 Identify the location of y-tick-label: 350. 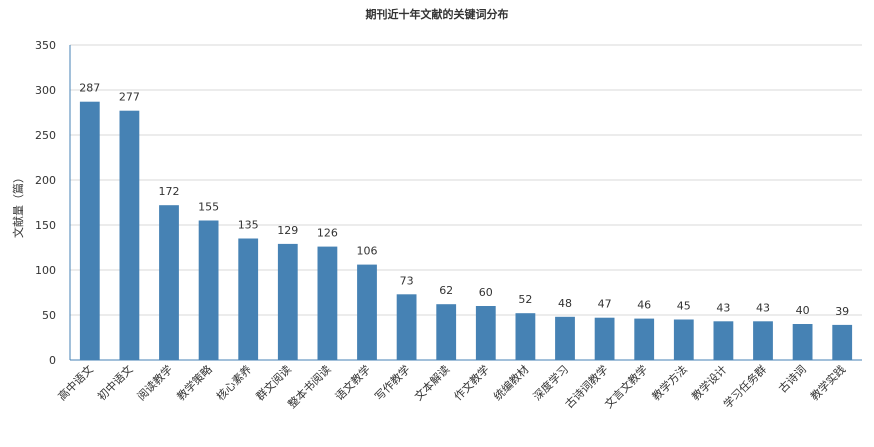
(45, 45).